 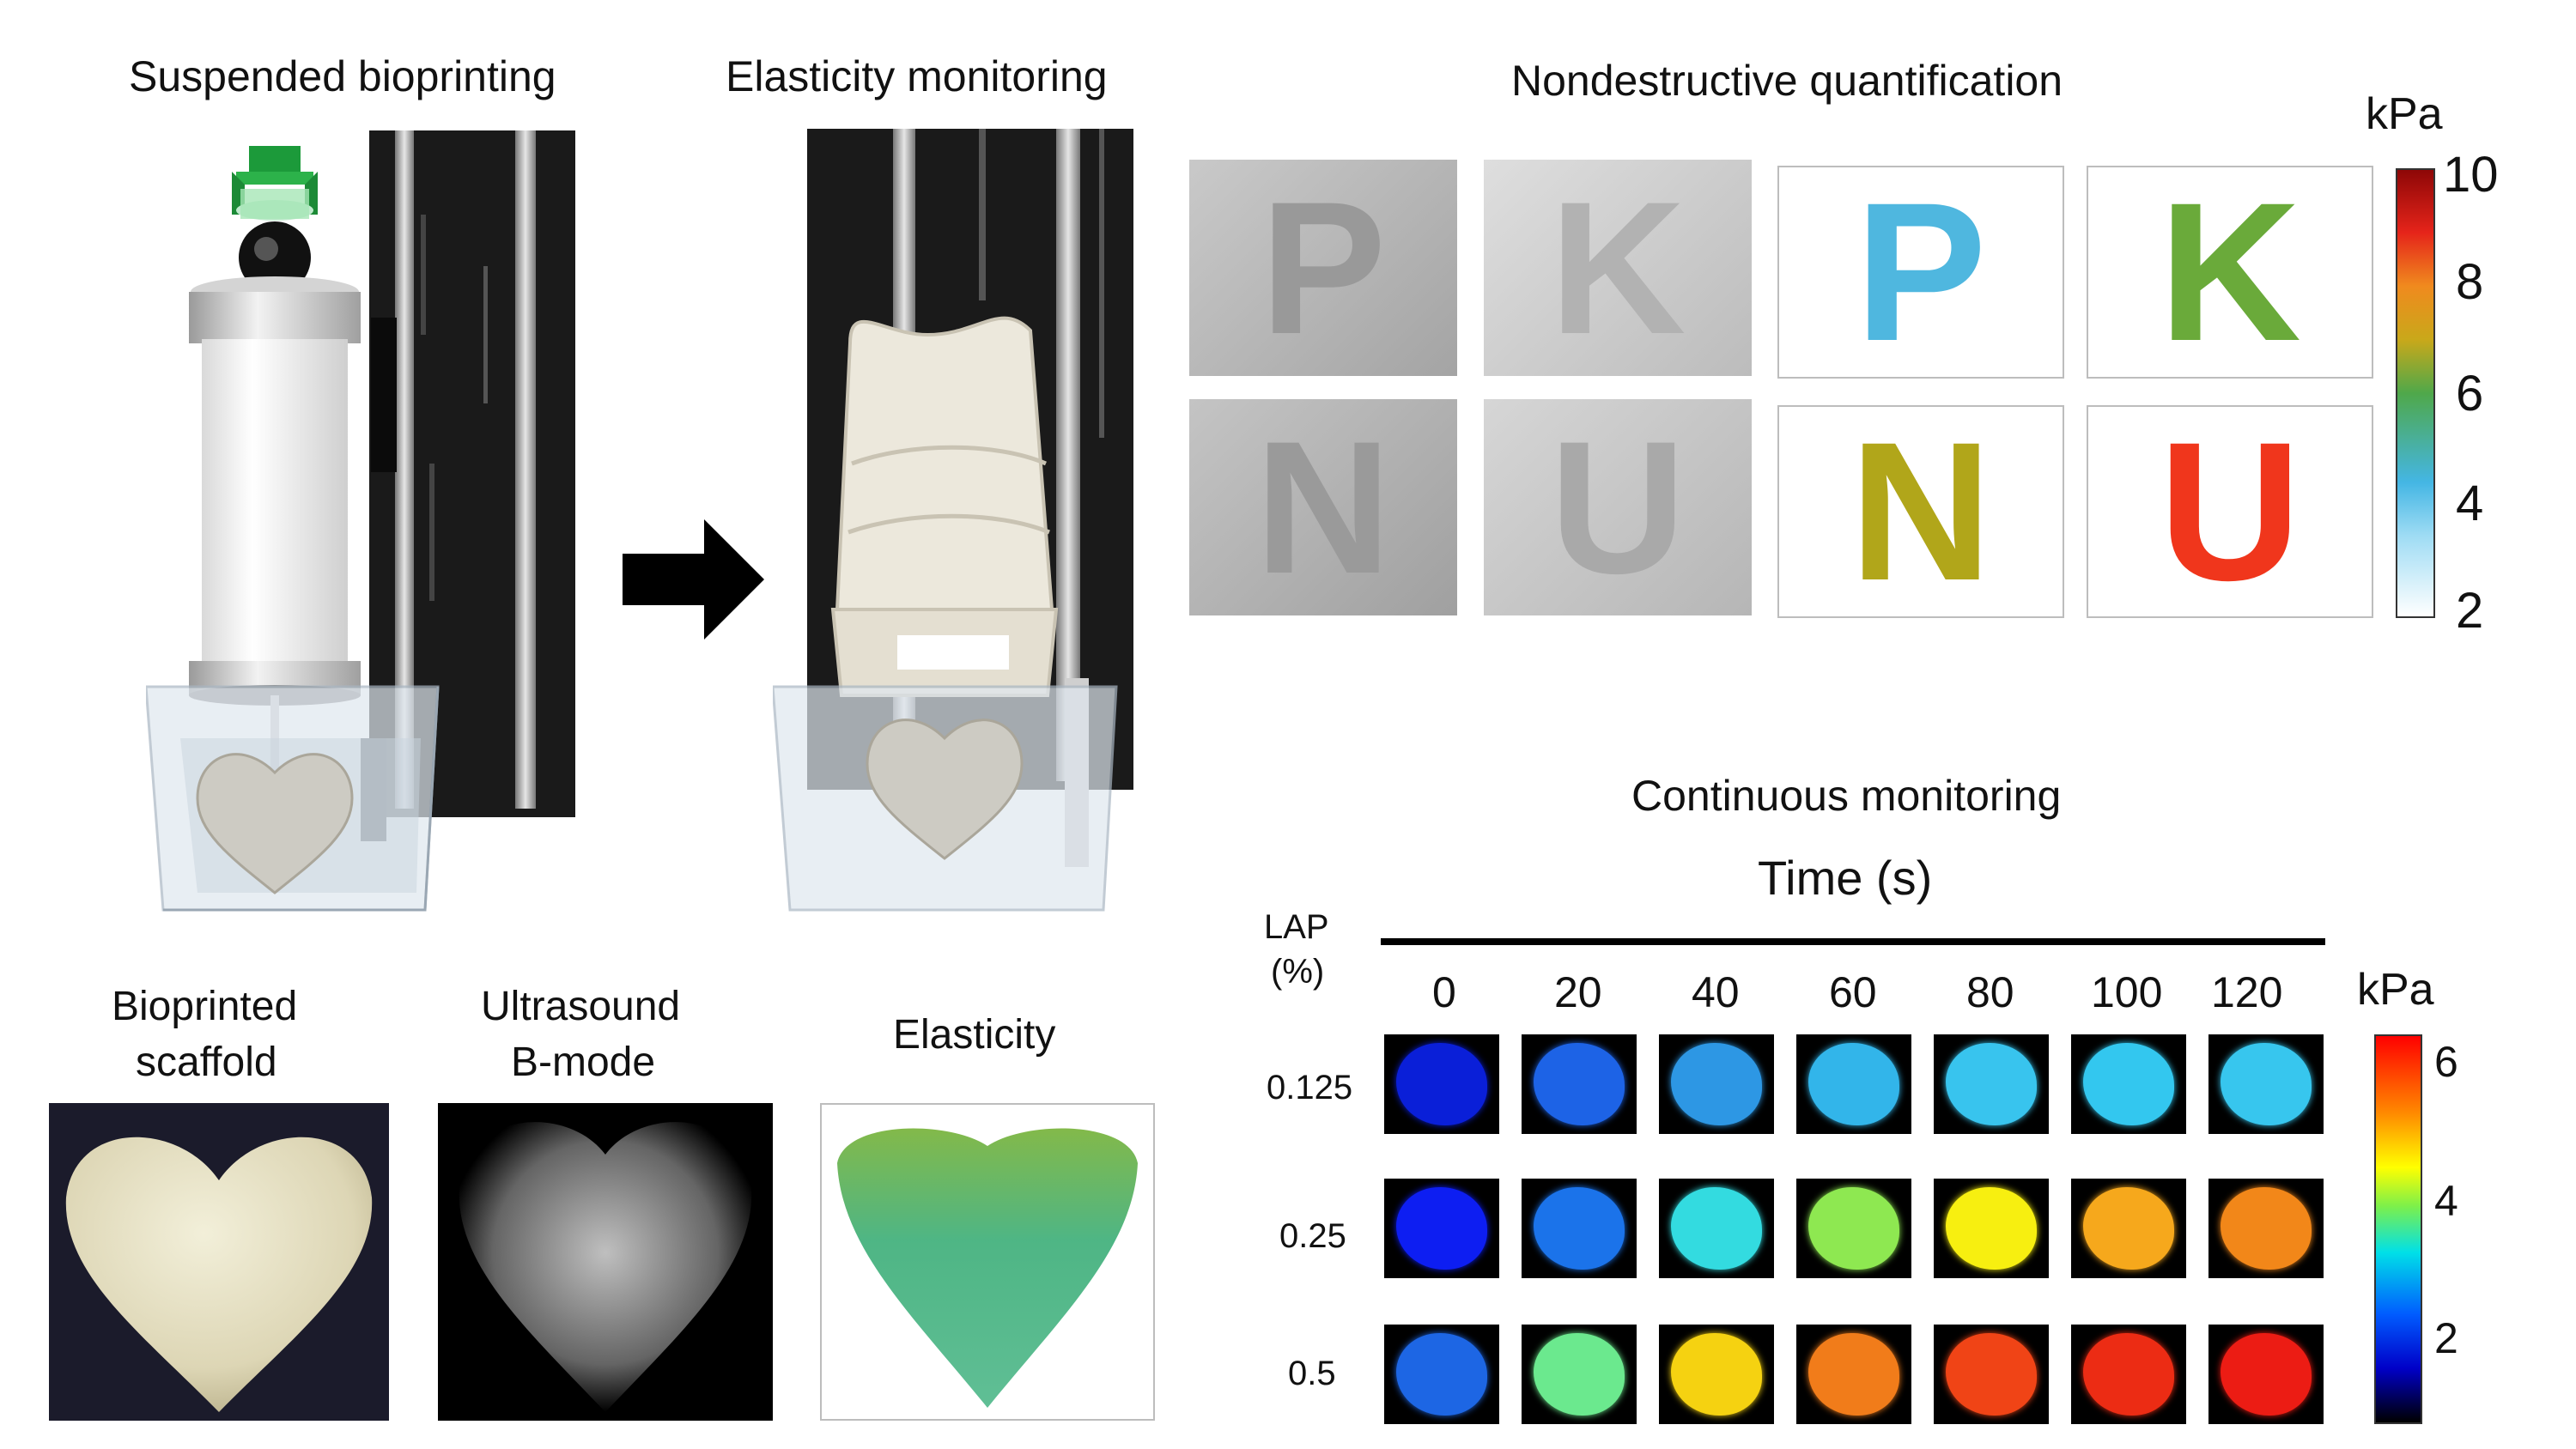 What do you see at coordinates (1853, 942) in the screenshot?
I see `time-axis-line` at bounding box center [1853, 942].